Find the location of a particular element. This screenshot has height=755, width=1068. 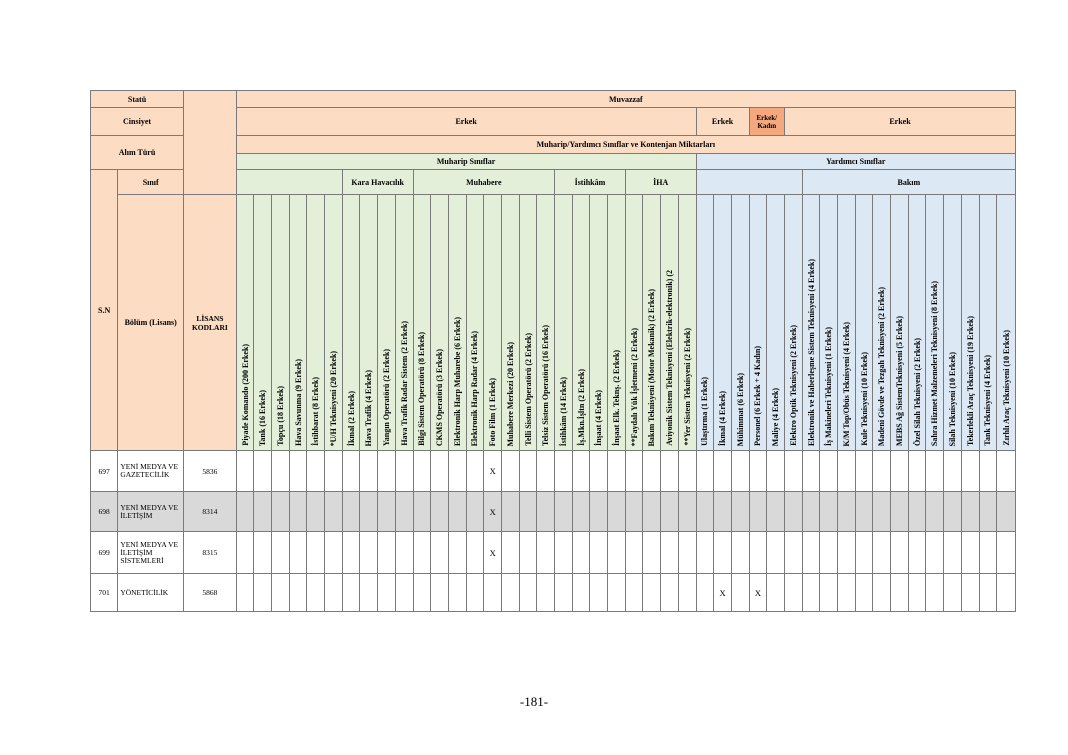

yardimci-siniflar-header: Yardımcı Sınıflar is located at coordinates (856, 161).